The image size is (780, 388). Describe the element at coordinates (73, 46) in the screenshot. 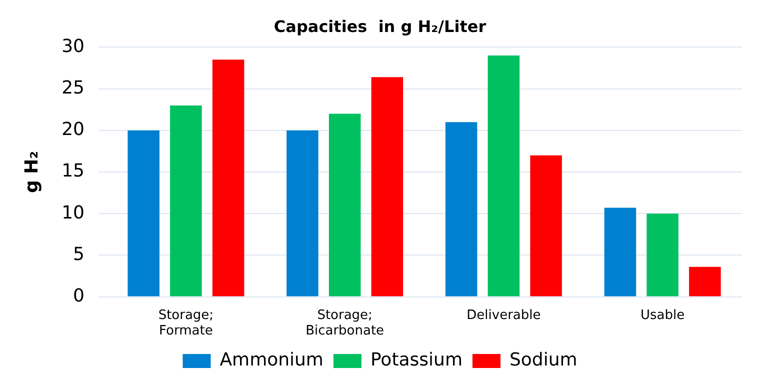

I see `y-tick-label: 30` at that location.